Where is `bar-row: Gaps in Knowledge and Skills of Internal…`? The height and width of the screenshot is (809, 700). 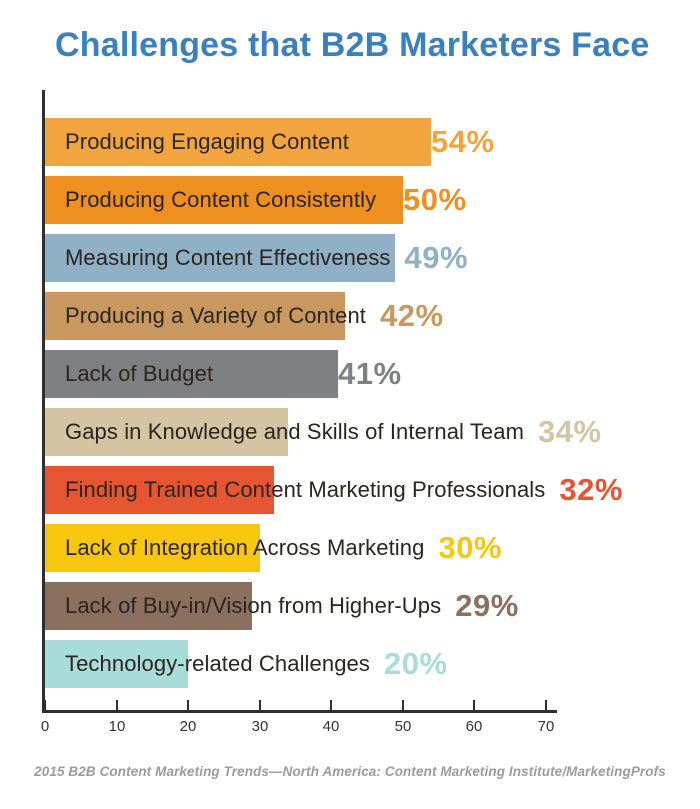 bar-row: Gaps in Knowledge and Skills of Internal… is located at coordinates (371, 432).